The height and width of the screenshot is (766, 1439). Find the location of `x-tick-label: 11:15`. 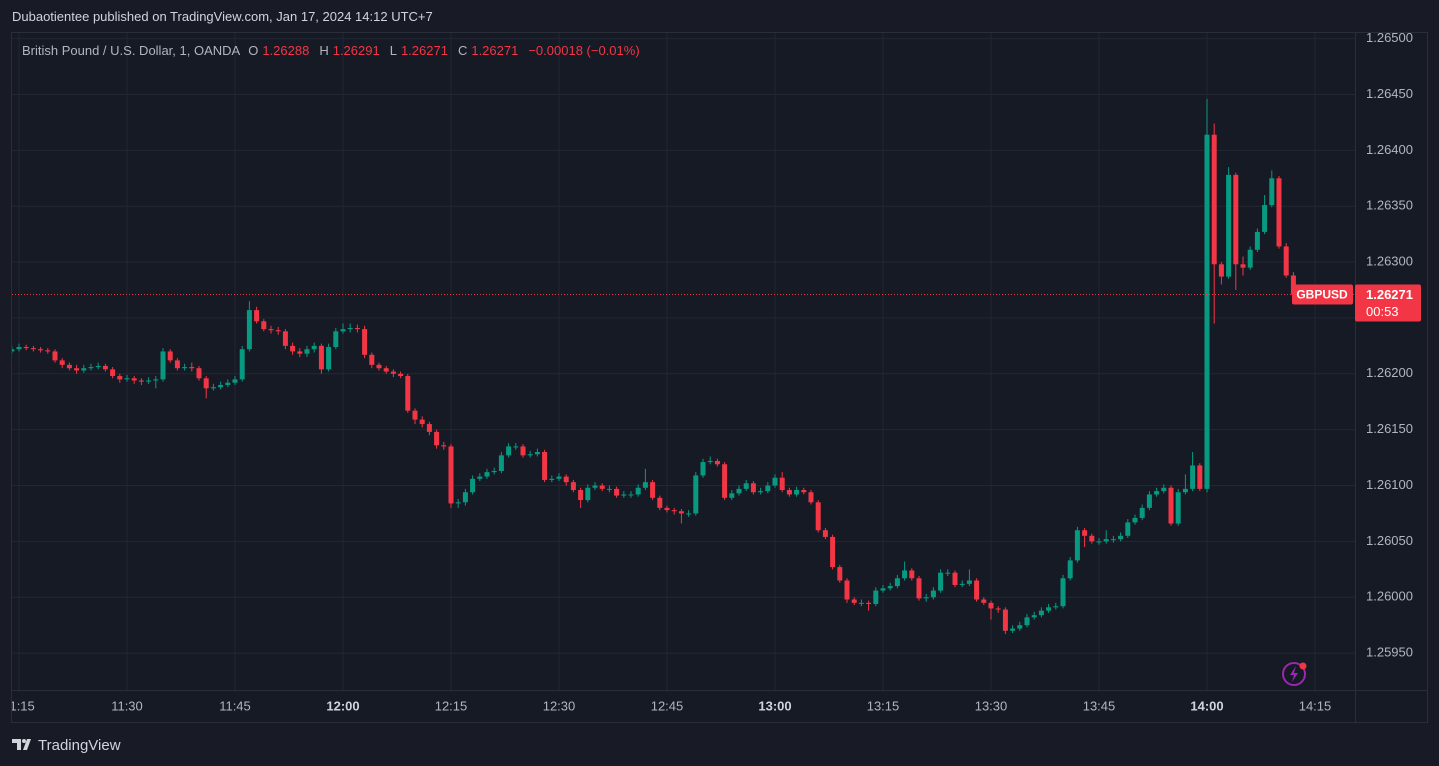

x-tick-label: 11:15 is located at coordinates (19, 705).